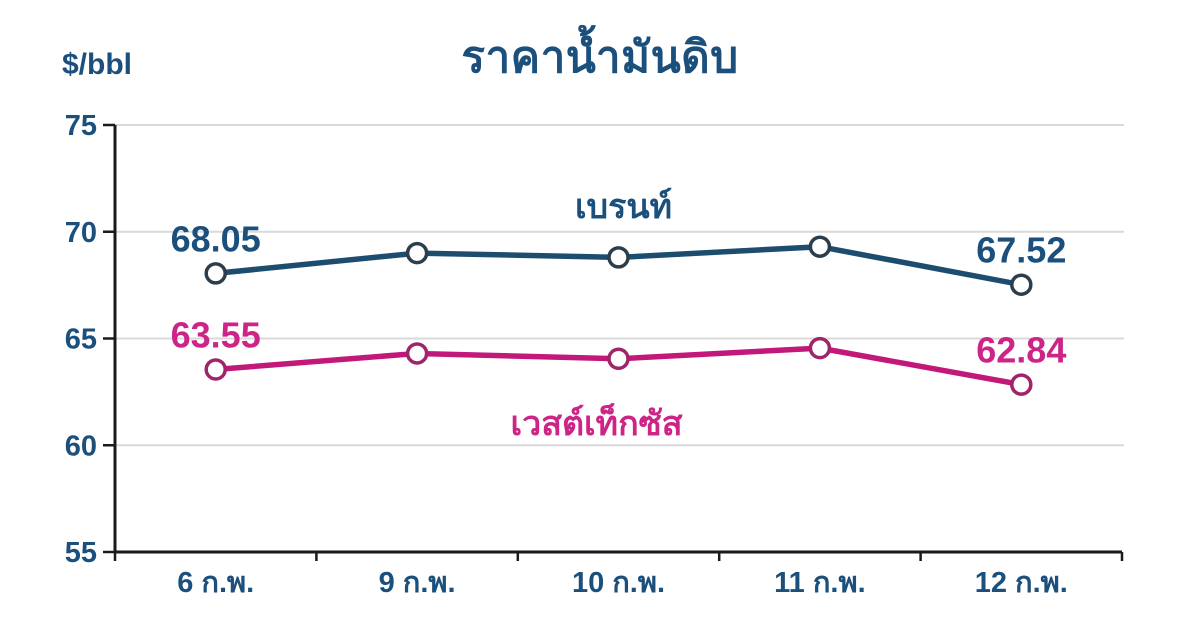  Describe the element at coordinates (81, 553) in the screenshot. I see `y-tick-label: 55` at that location.